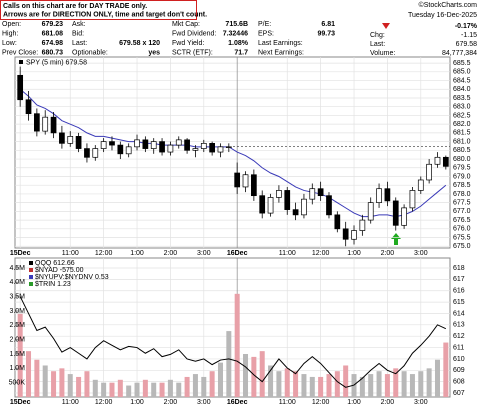 The width and height of the screenshot is (480, 406). What do you see at coordinates (104, 402) in the screenshot?
I see `x-tick-label: 12:00` at bounding box center [104, 402].